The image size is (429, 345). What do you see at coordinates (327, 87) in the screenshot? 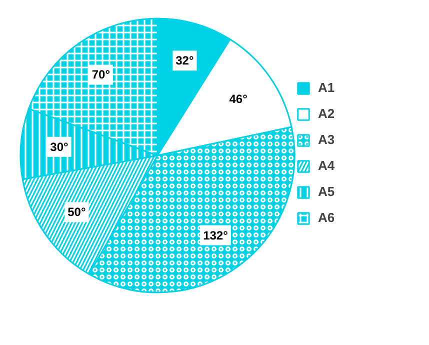
I see `legend-label: A1` at bounding box center [327, 87].